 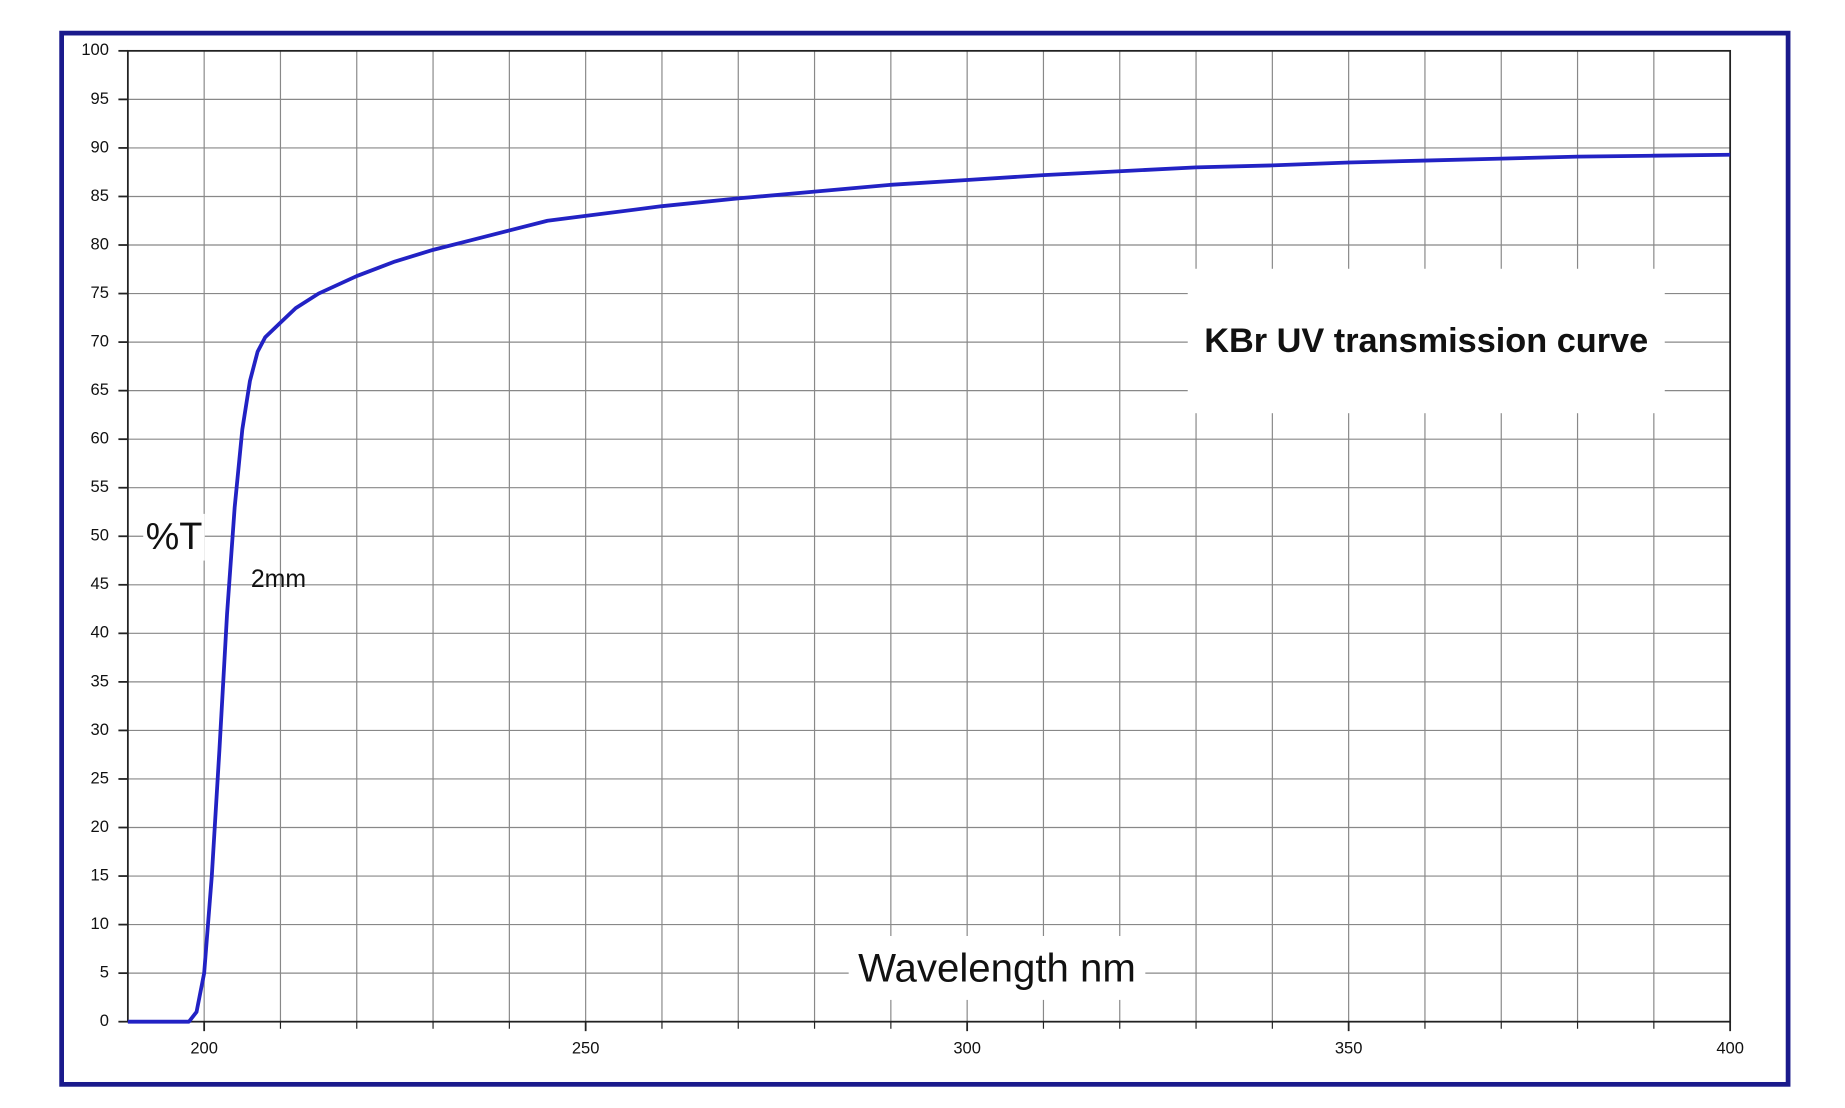 I want to click on y-axis-label: %T, so click(x=174, y=537).